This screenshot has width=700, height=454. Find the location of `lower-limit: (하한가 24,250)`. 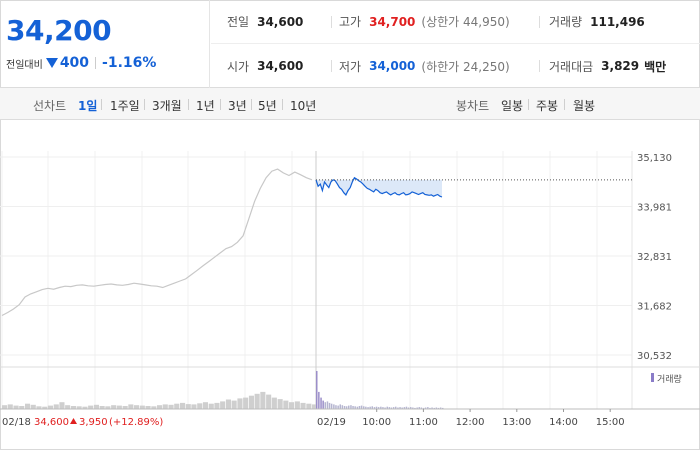

lower-limit: (하한가 24,250) is located at coordinates (465, 66).